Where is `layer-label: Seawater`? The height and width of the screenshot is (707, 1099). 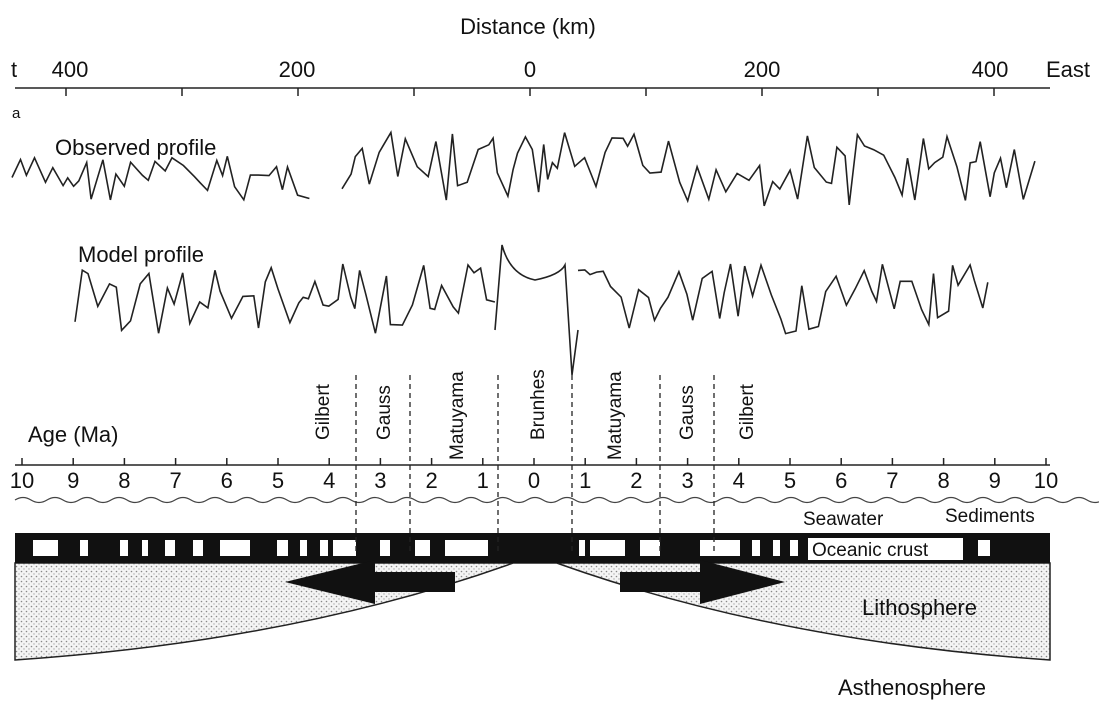
layer-label: Seawater is located at coordinates (843, 519).